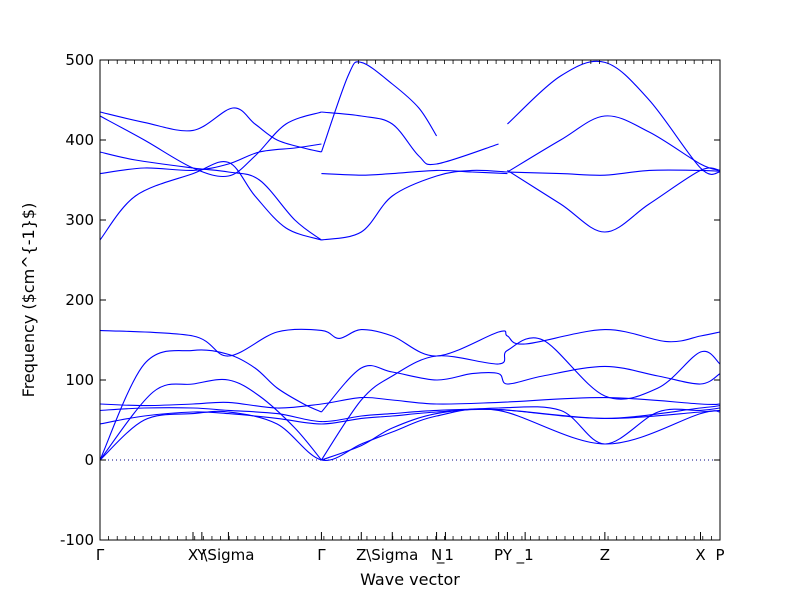 The image size is (800, 600). What do you see at coordinates (79, 140) in the screenshot?
I see `y-tick-label: 400` at bounding box center [79, 140].